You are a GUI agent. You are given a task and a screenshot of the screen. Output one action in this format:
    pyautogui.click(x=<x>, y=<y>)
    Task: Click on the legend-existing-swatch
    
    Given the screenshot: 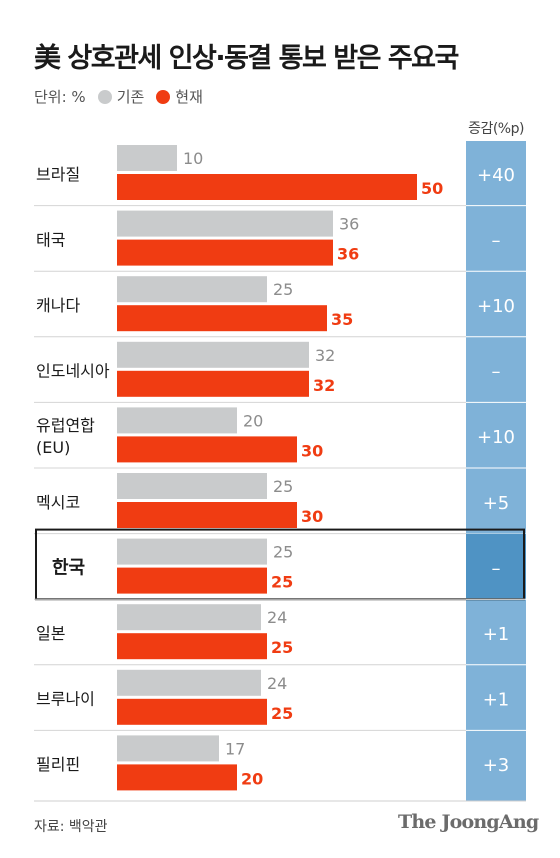 What is the action you would take?
    pyautogui.click(x=104, y=96)
    